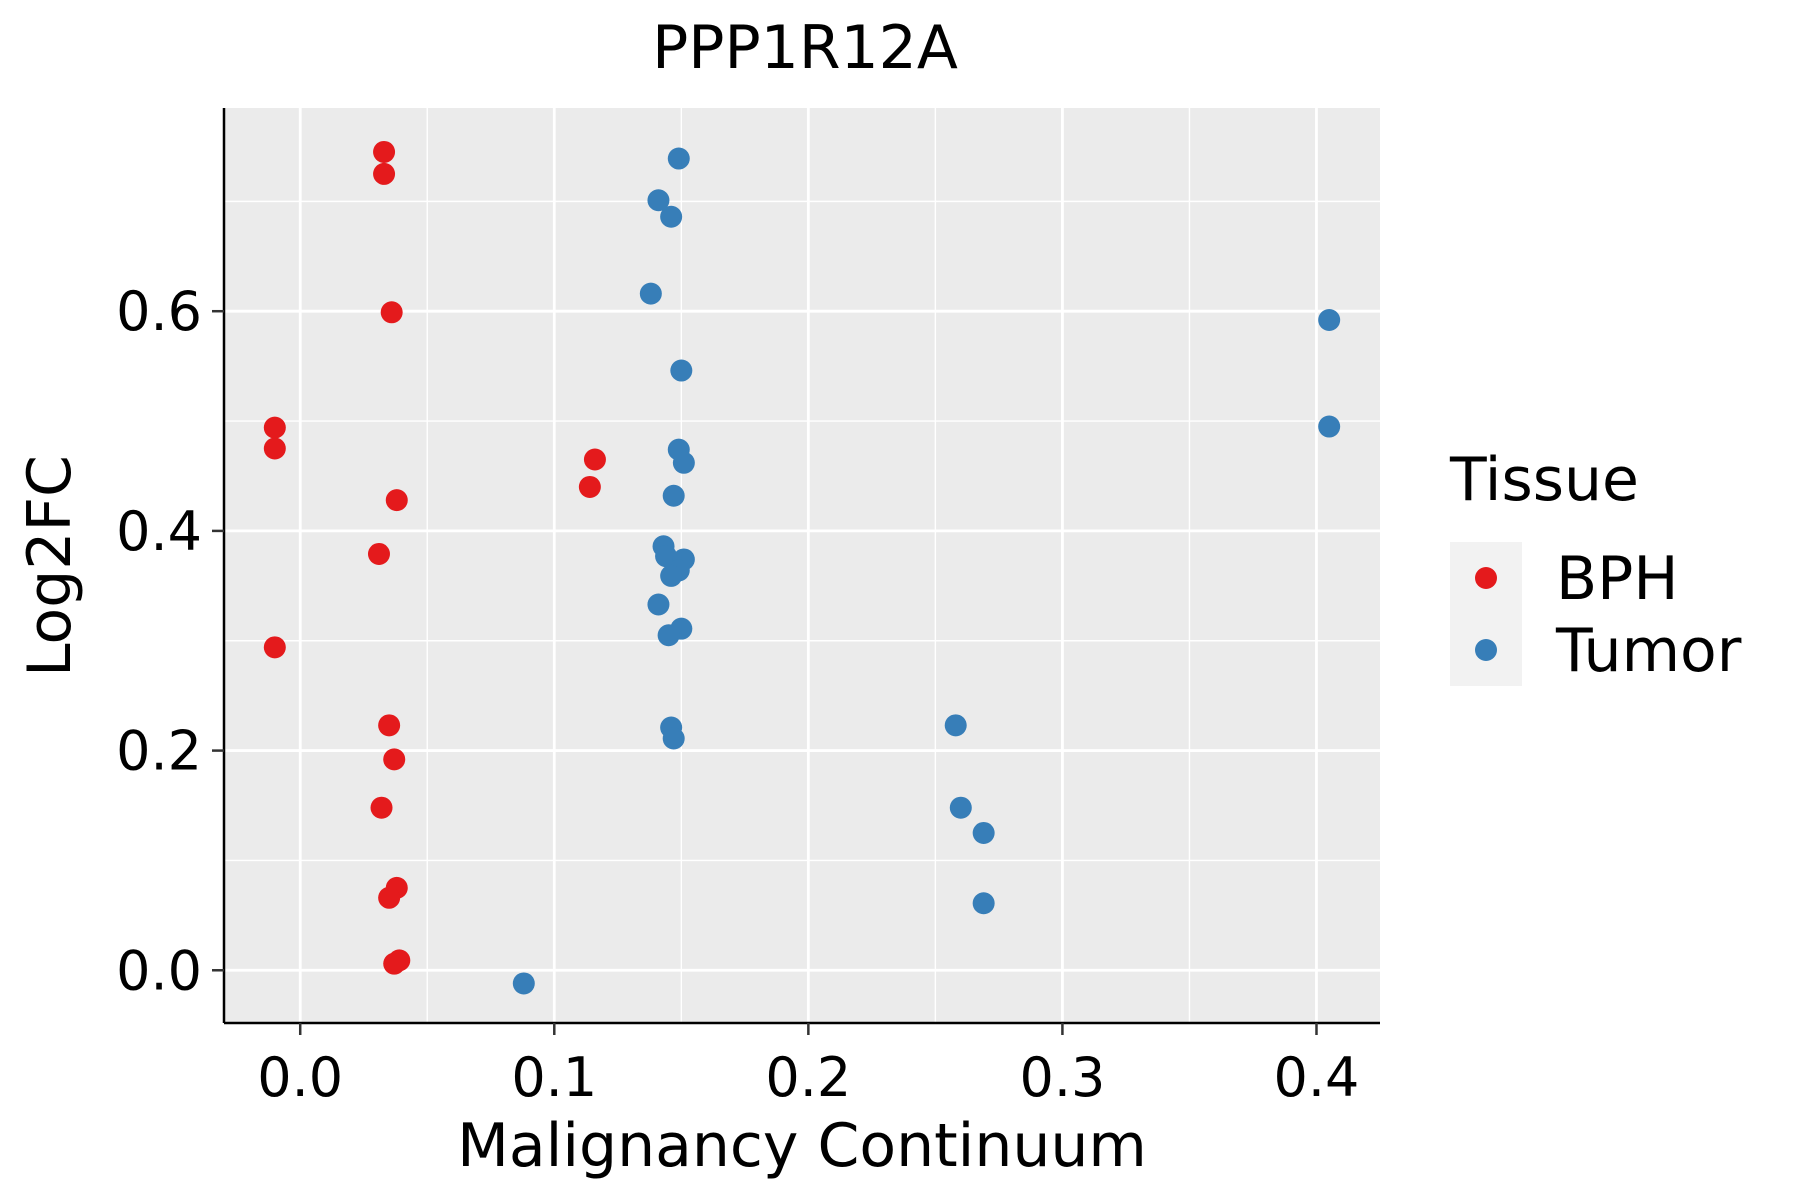  Describe the element at coordinates (1486, 578) in the screenshot. I see `legend-key-bph` at that location.